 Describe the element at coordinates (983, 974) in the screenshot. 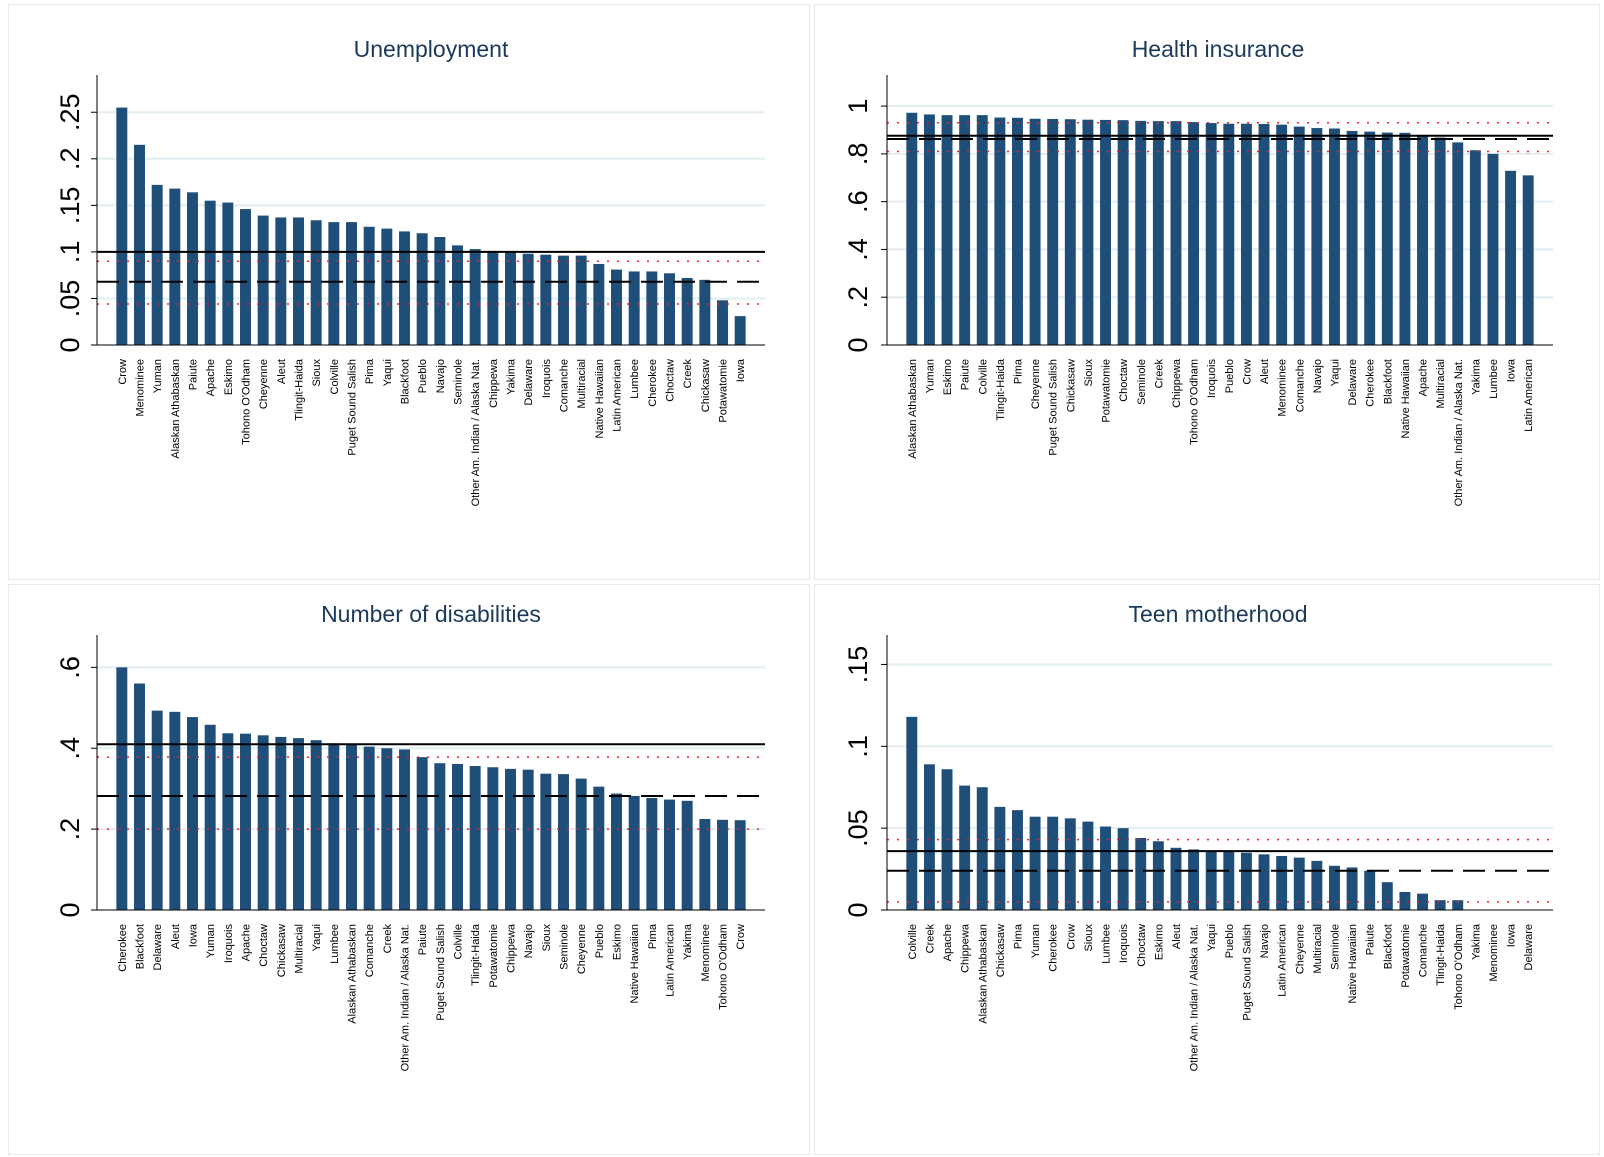

I see `x-tick-label: Alaskan Athabaskan` at that location.